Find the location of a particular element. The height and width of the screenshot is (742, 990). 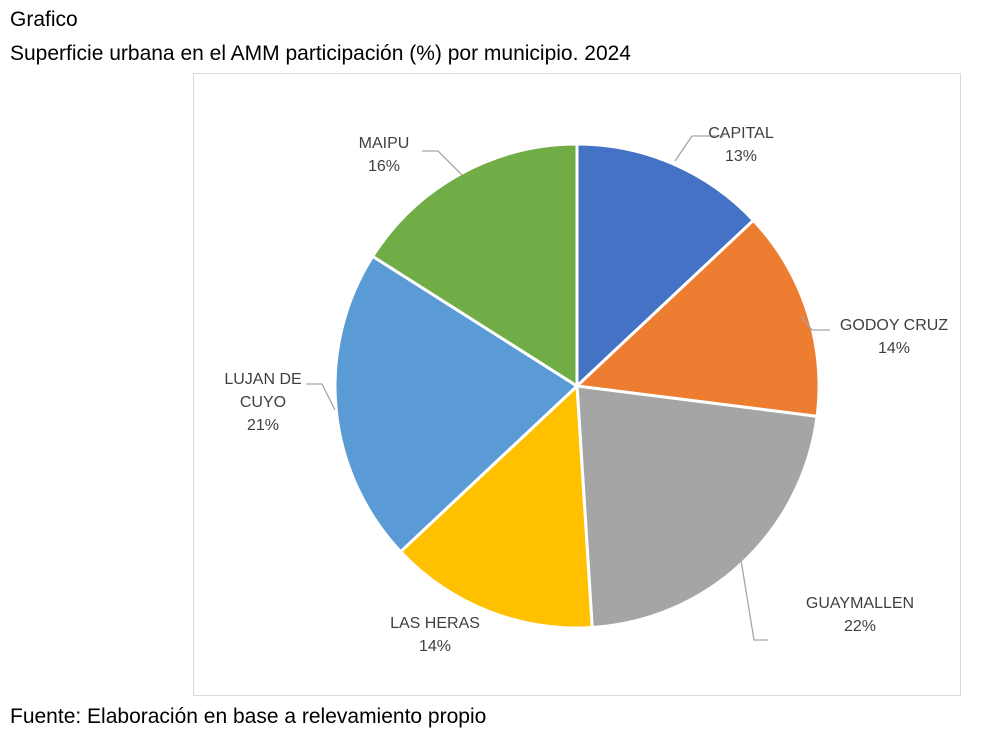

chart-heading-label: Grafico is located at coordinates (44, 19).